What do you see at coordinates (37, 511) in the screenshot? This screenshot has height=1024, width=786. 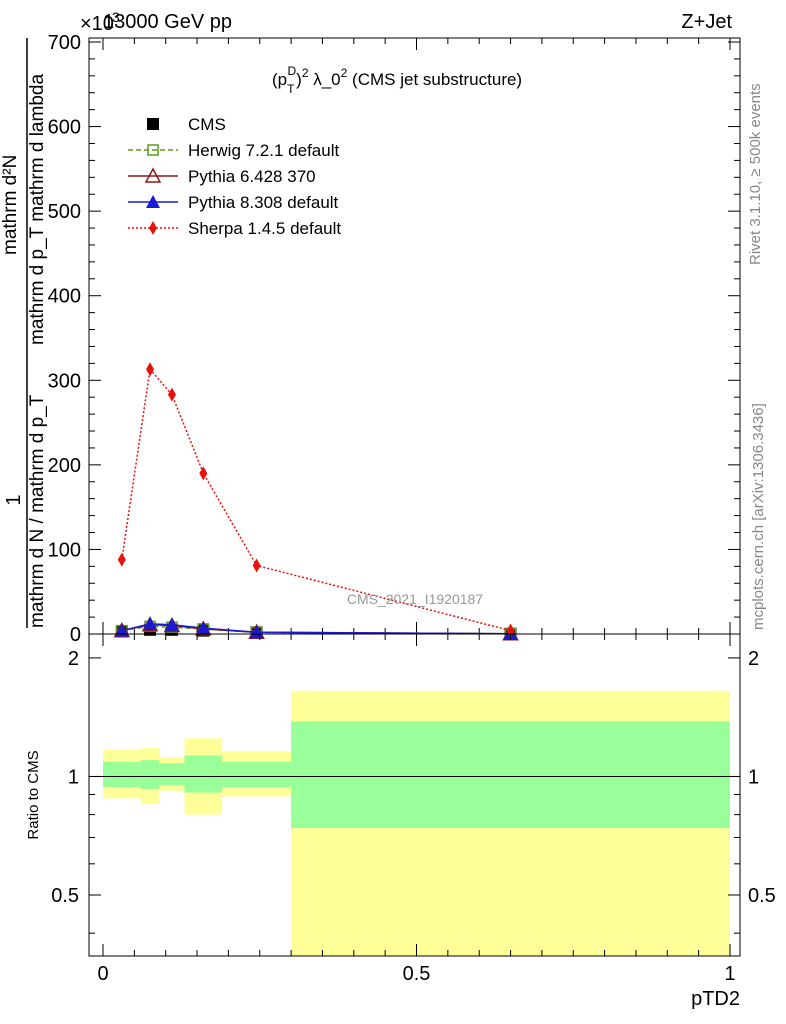 I see `ylabel-denominator: mathrm d N / mathrm d p_T` at bounding box center [37, 511].